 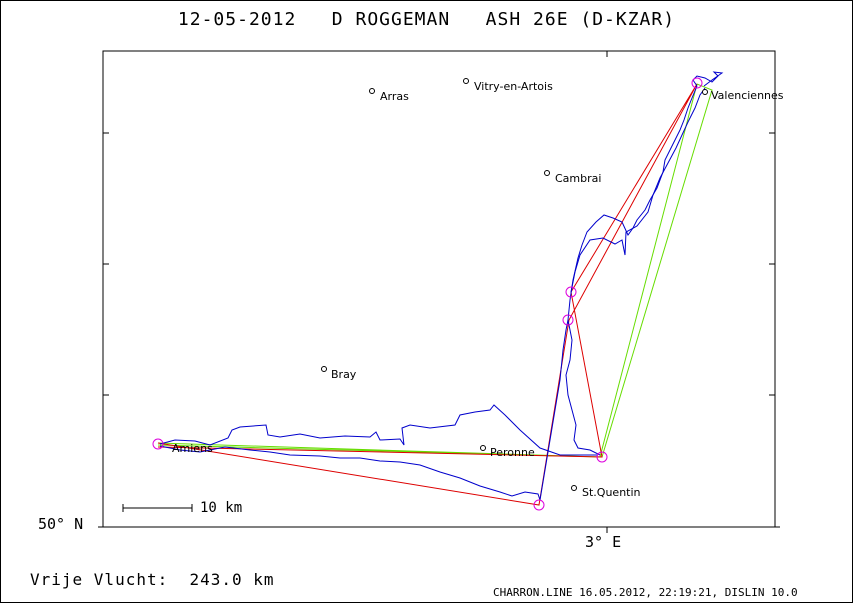 I want to click on town-label-vitry: Vitry-en-Artois, so click(x=513, y=86).